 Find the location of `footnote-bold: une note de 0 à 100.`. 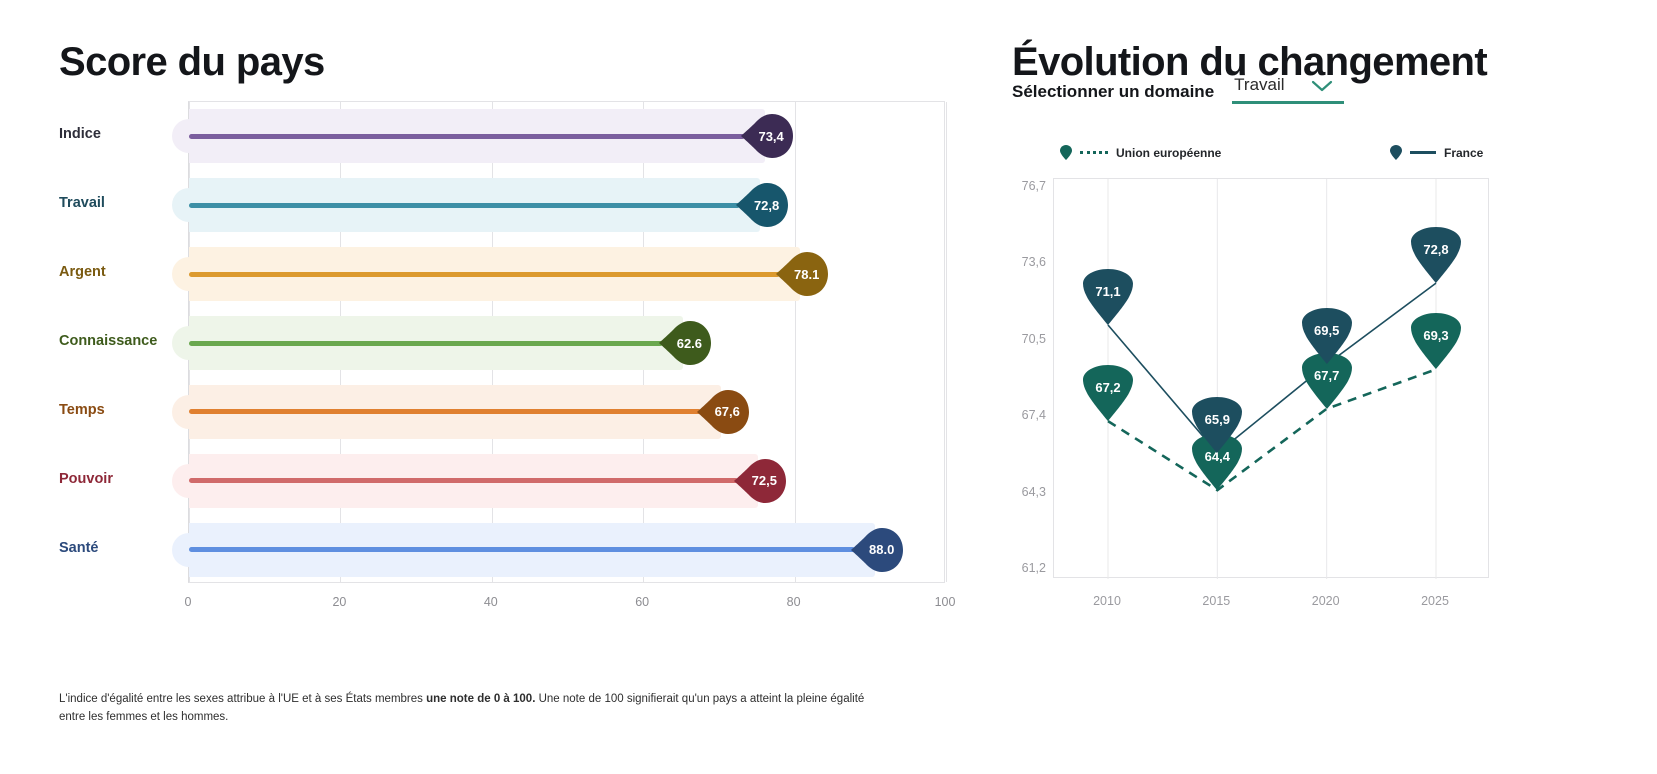

footnote-bold: une note de 0 à 100. is located at coordinates (481, 698).